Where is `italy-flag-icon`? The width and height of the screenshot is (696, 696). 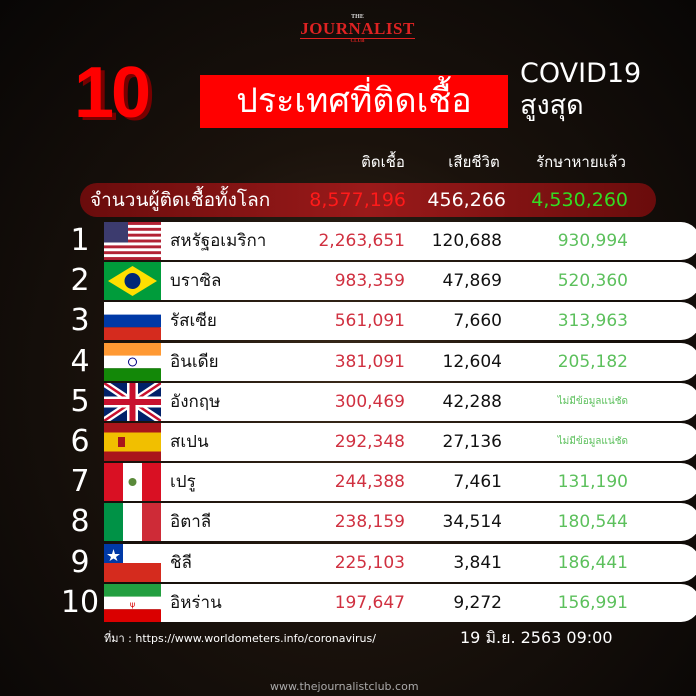
italy-flag-icon is located at coordinates (132, 522).